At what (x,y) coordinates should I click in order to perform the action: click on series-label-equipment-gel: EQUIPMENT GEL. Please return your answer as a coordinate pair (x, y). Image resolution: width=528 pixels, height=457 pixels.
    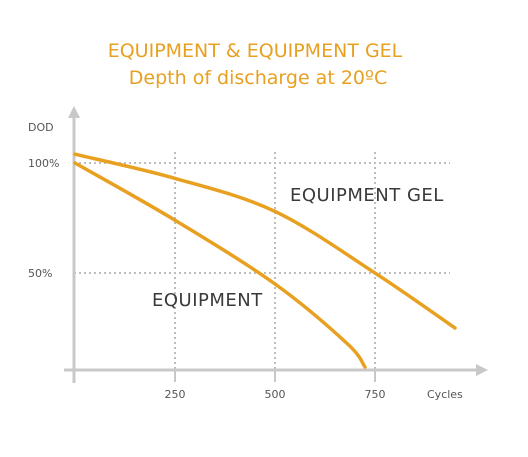
    Looking at the image, I should click on (367, 195).